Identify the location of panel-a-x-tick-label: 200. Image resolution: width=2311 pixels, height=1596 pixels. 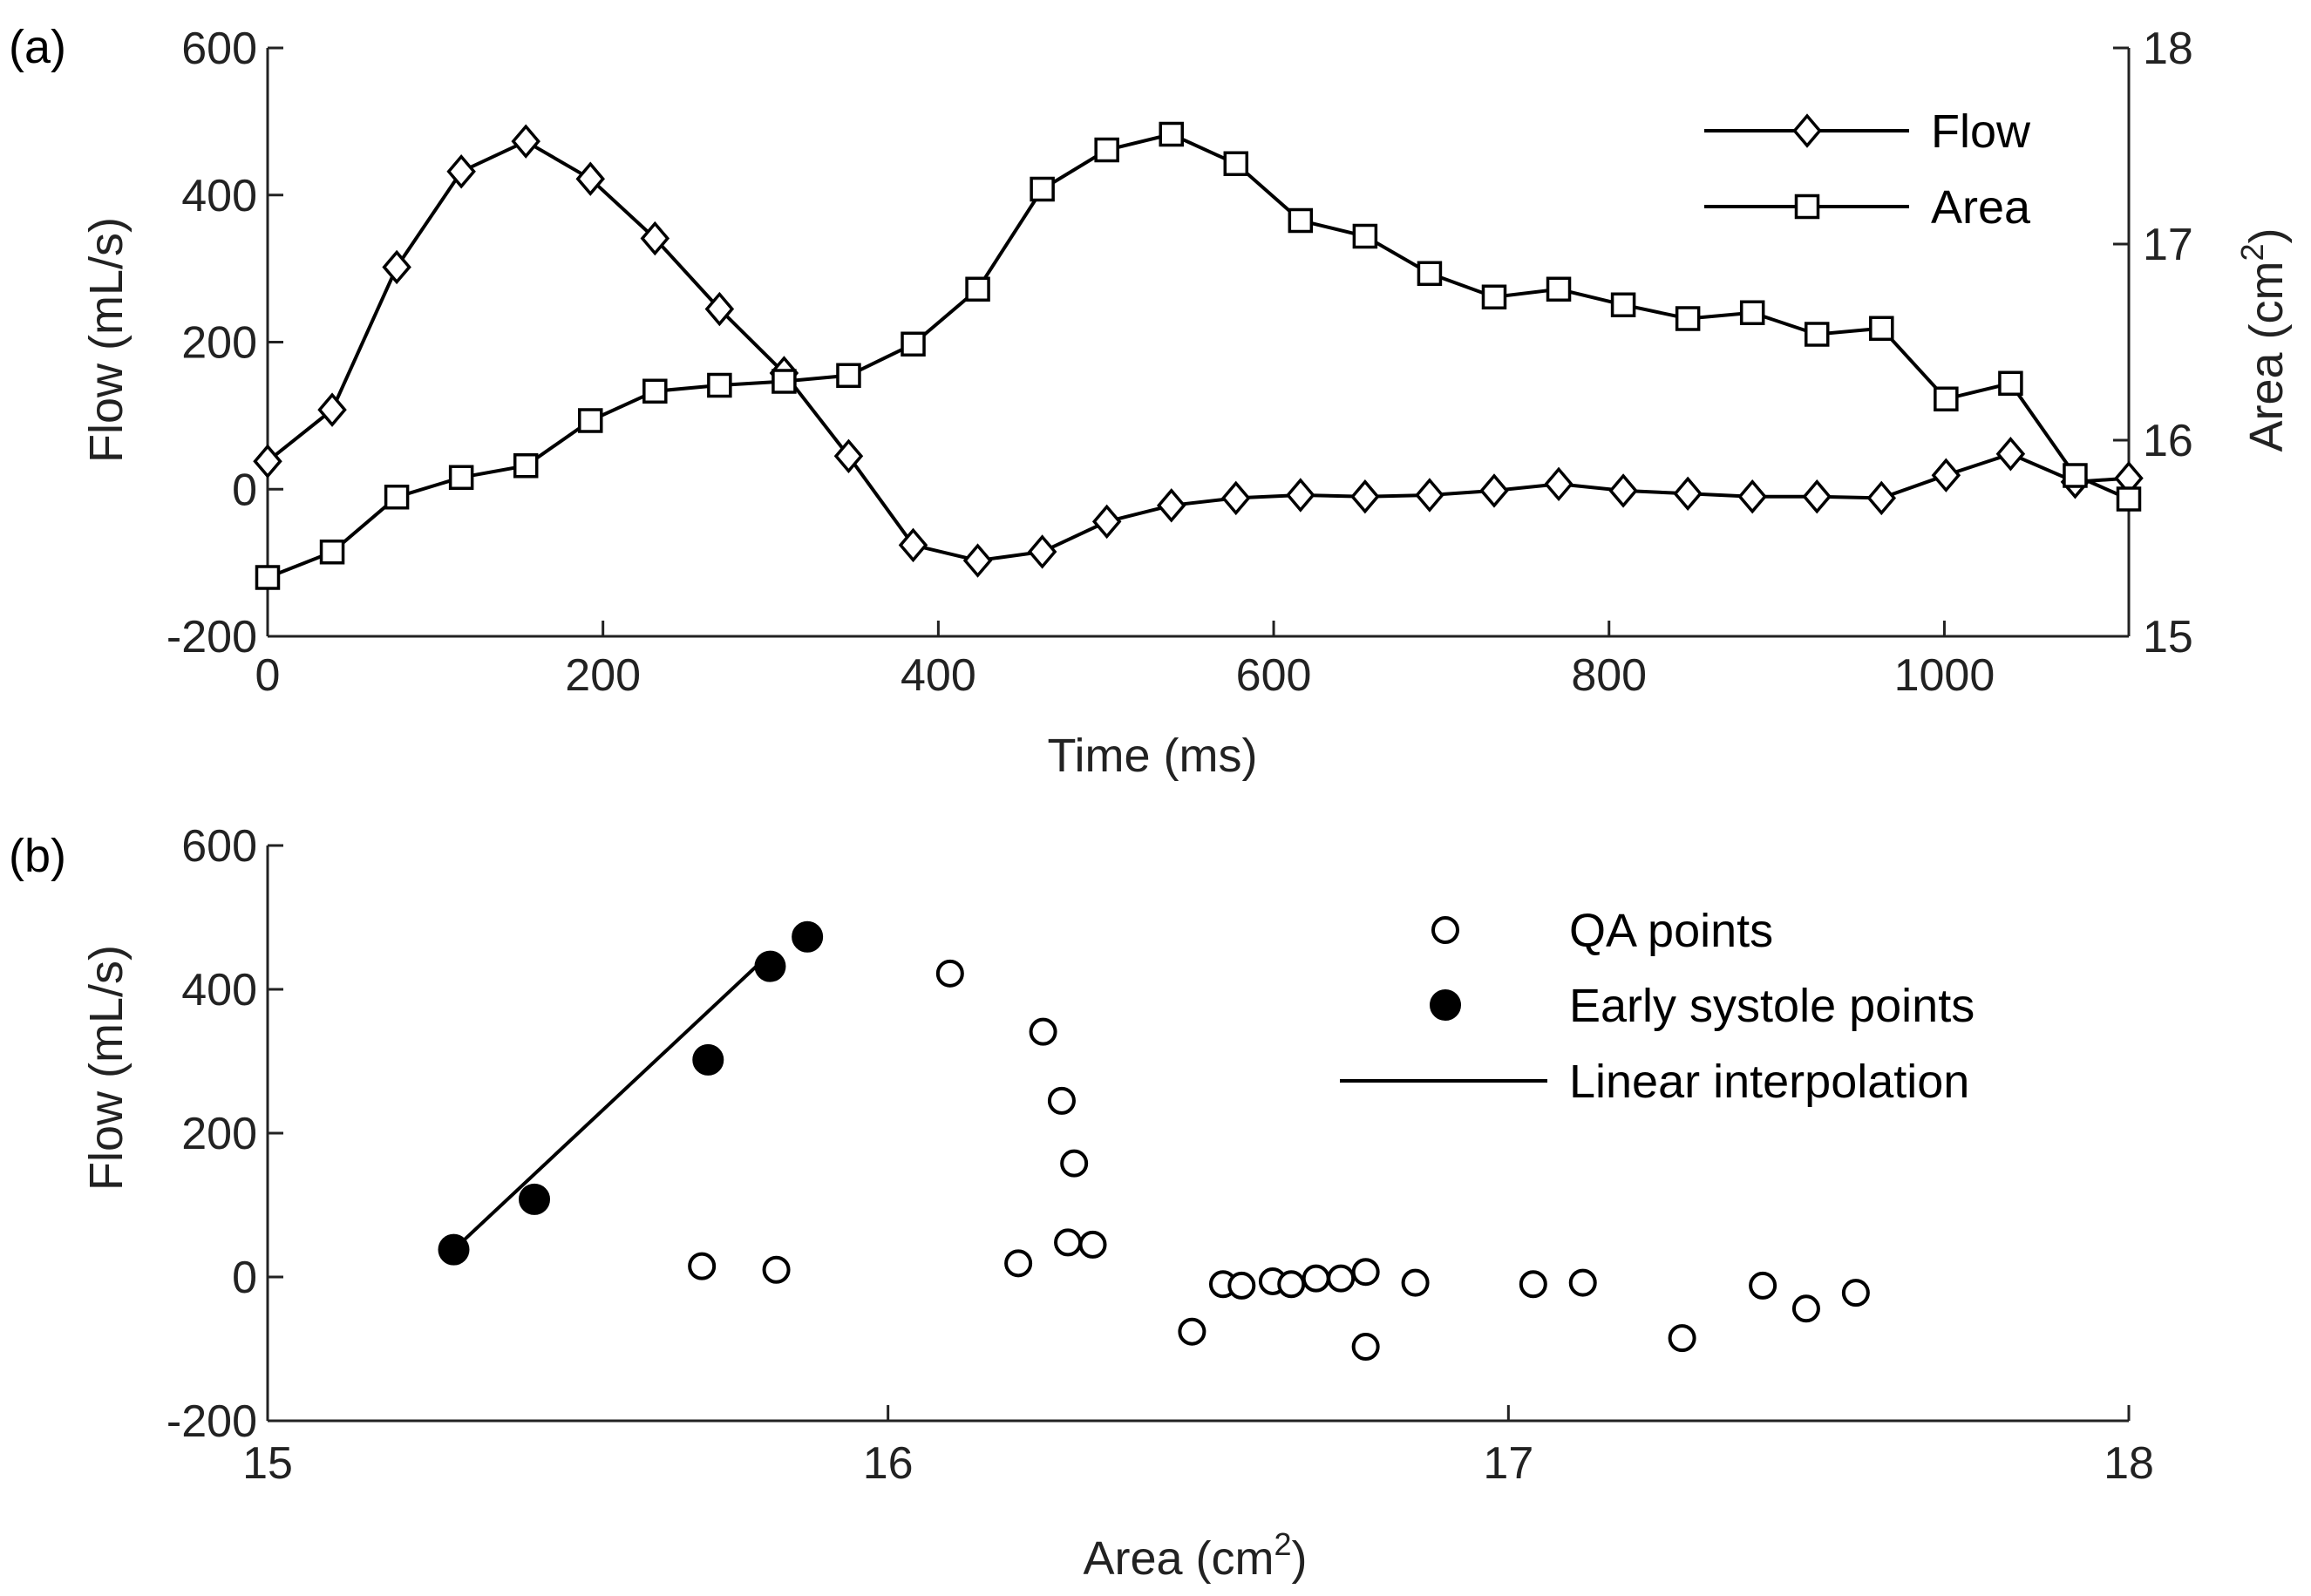
(603, 675).